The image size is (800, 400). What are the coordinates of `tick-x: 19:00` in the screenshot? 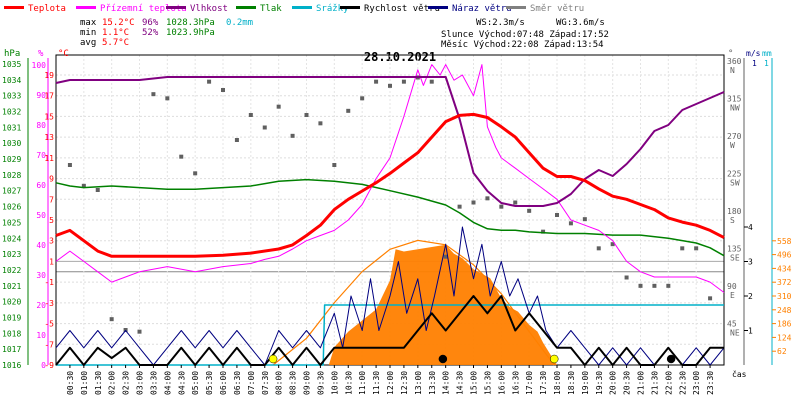 It's located at (585, 383).